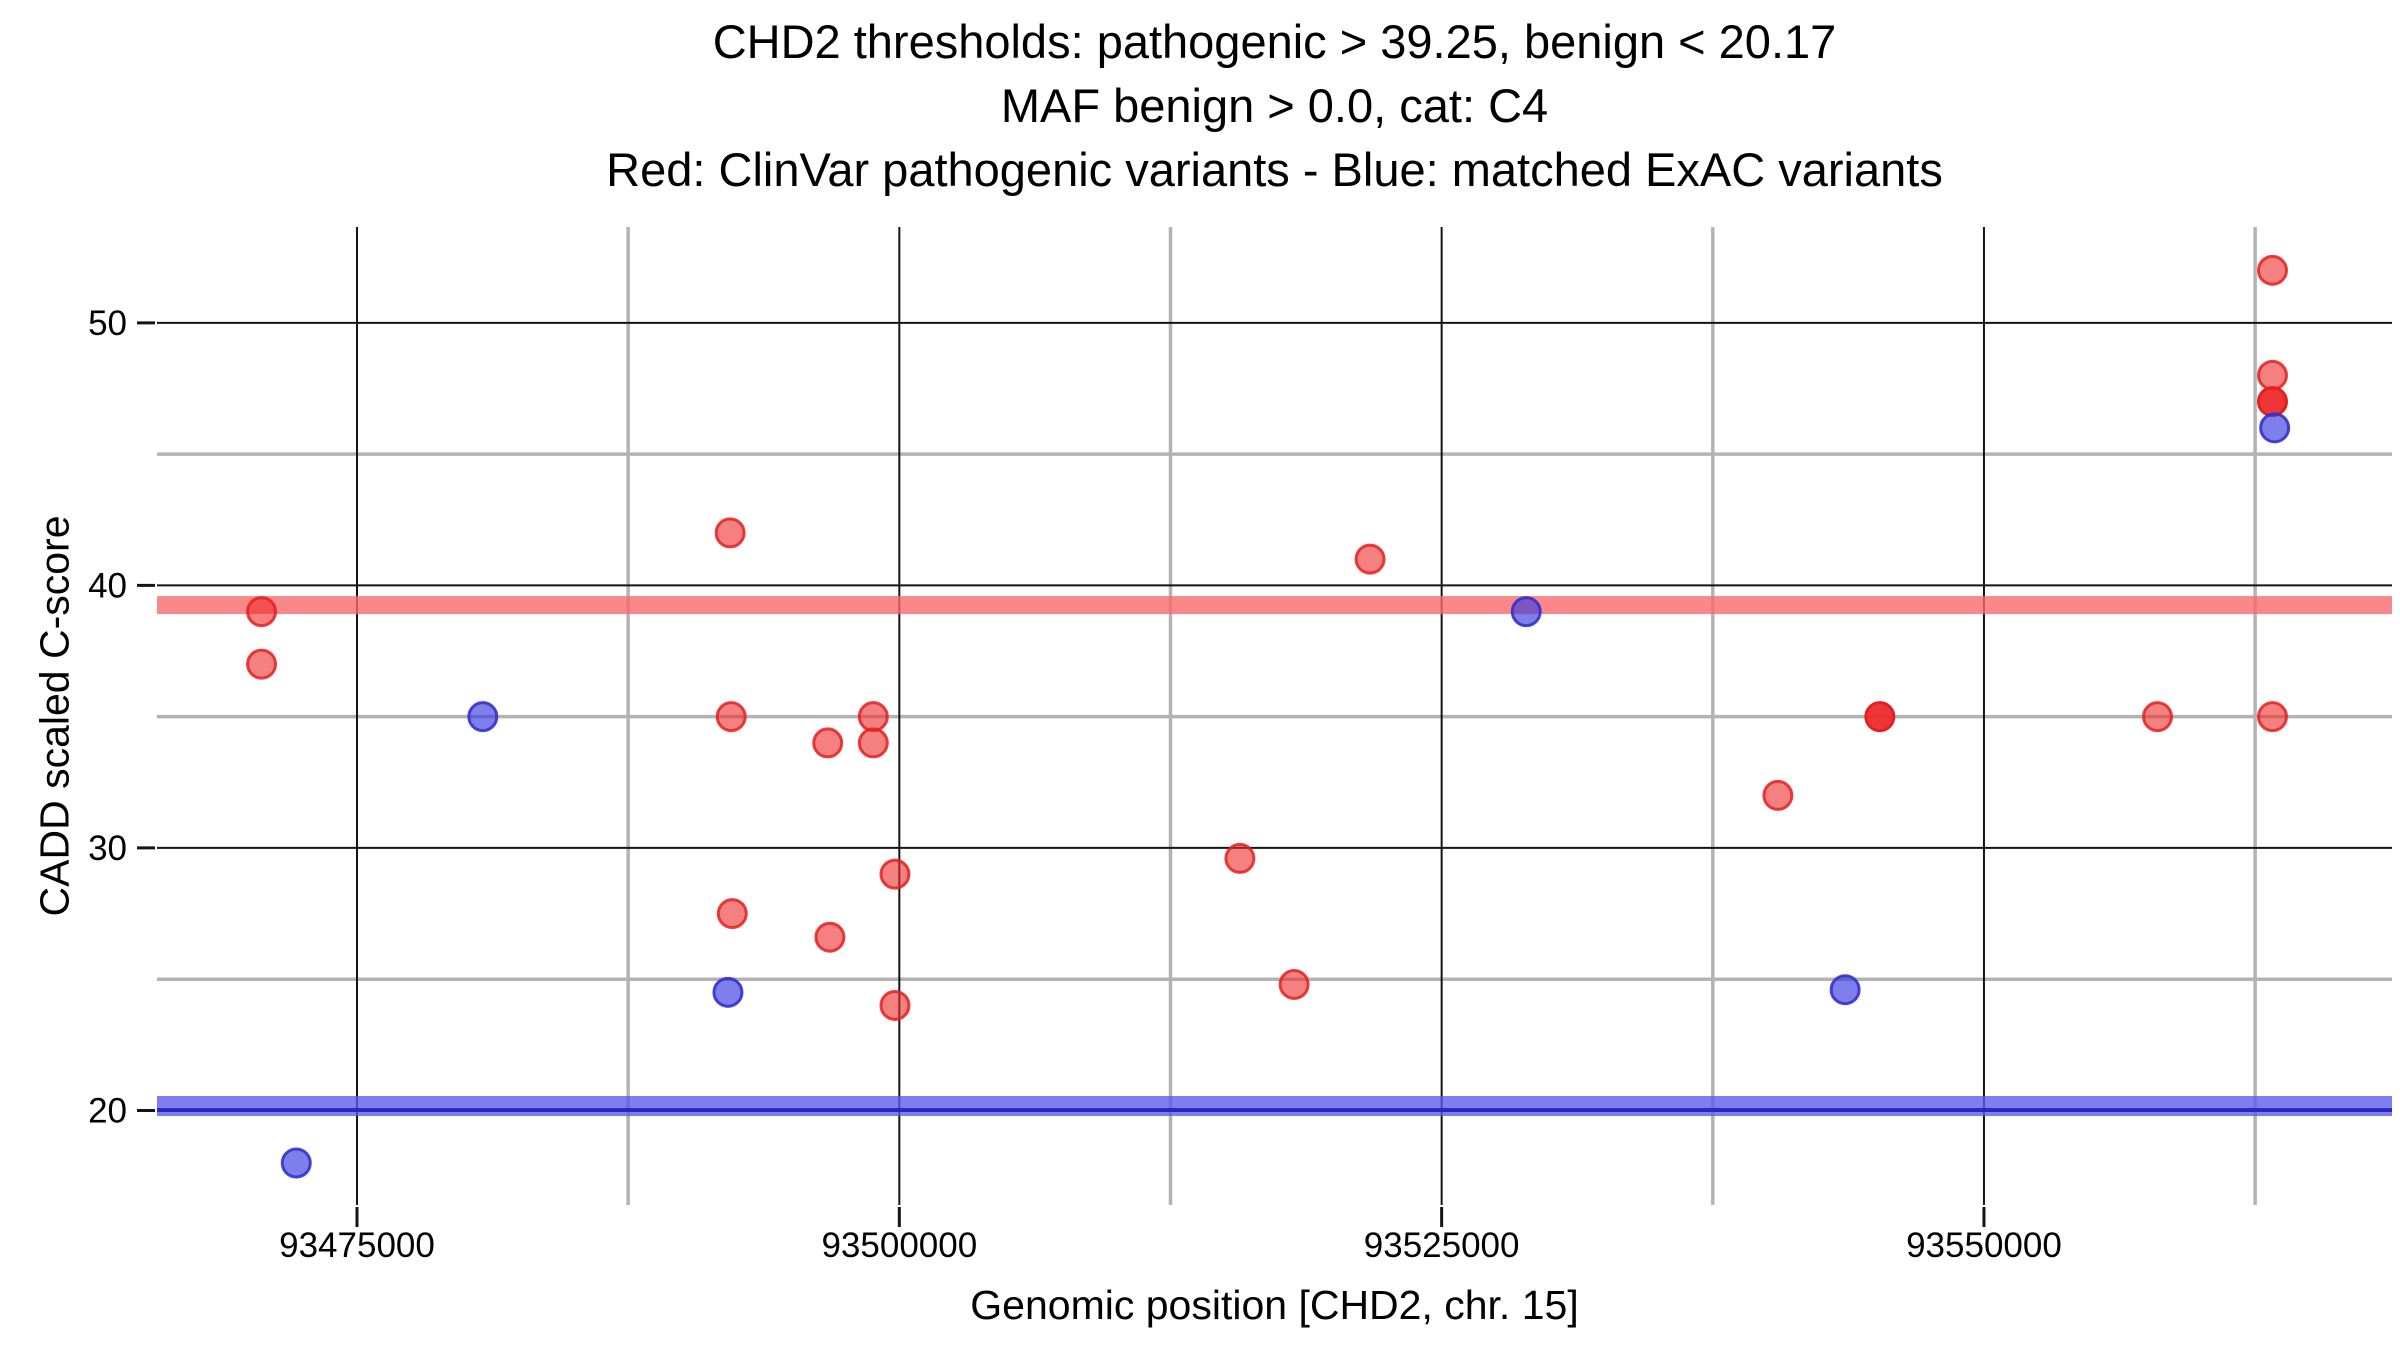 The width and height of the screenshot is (2400, 1350). What do you see at coordinates (1274, 1305) in the screenshot?
I see `x-axis-label: Genomic position [CHD2, chr. 15]` at bounding box center [1274, 1305].